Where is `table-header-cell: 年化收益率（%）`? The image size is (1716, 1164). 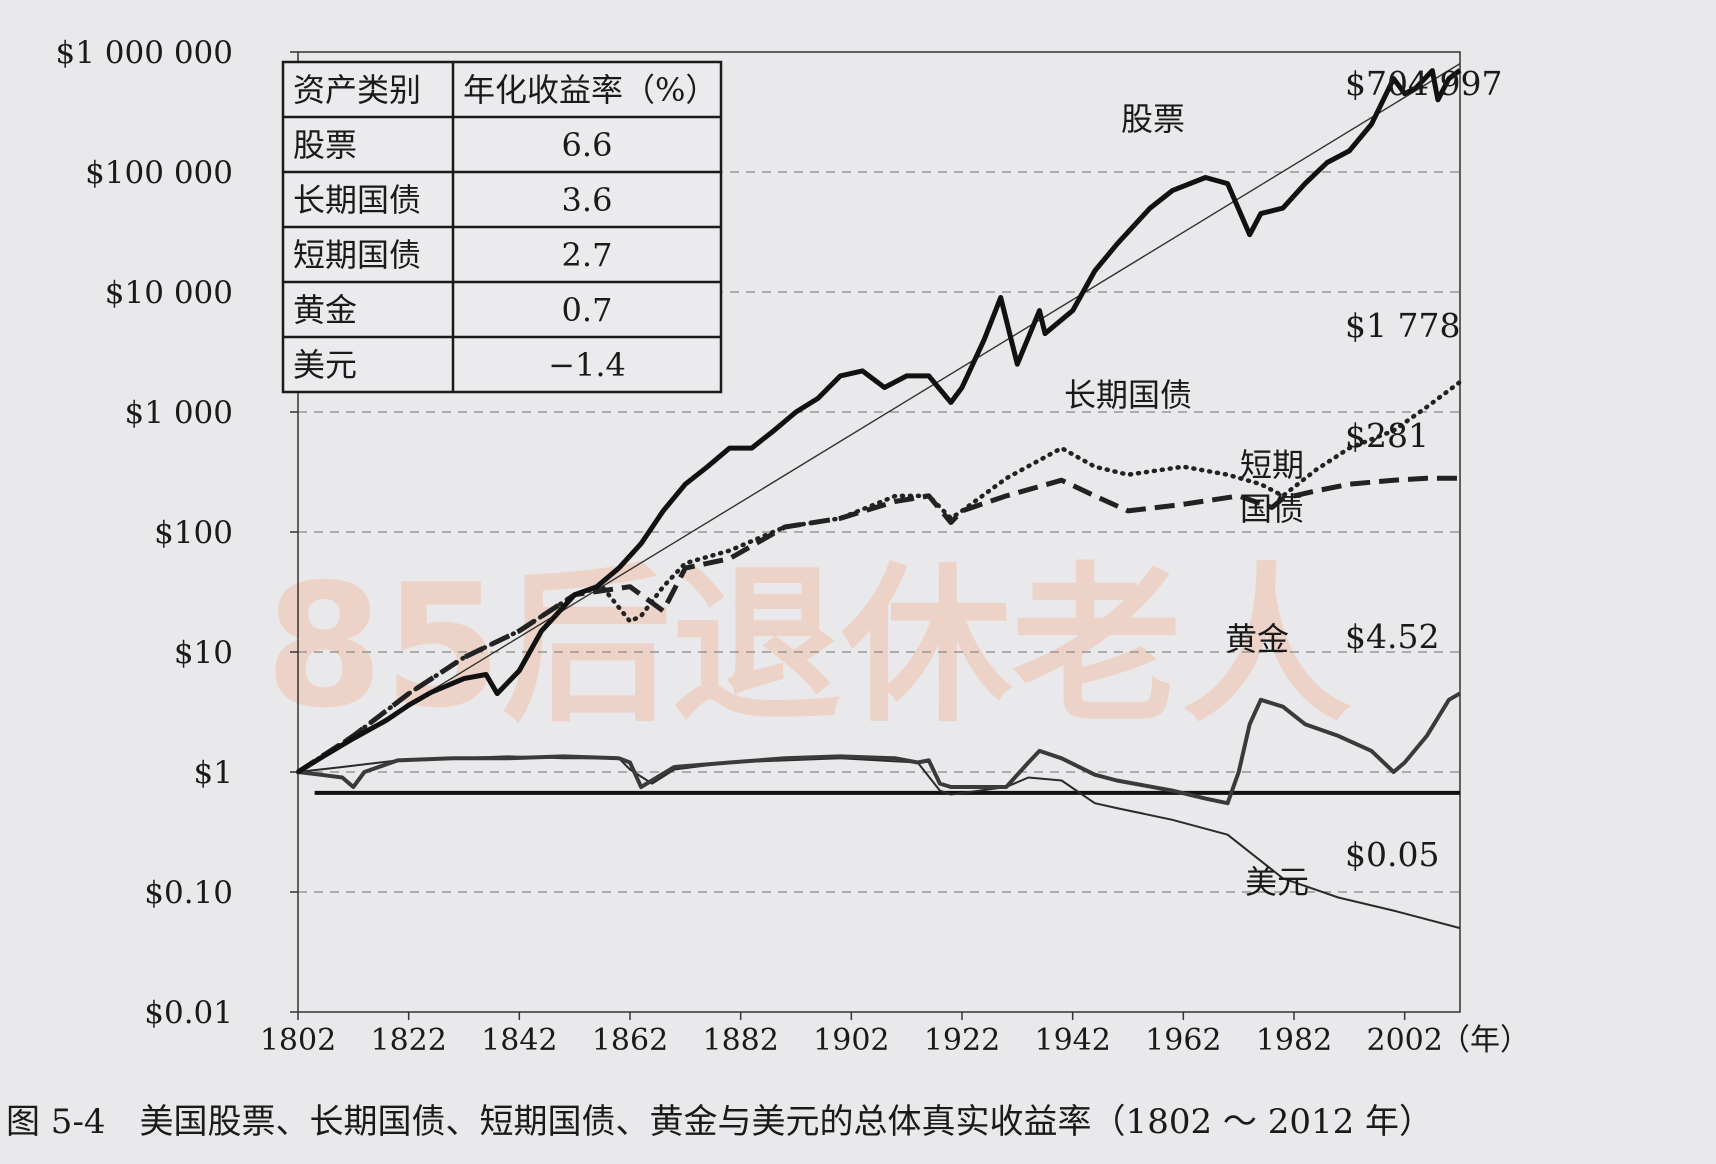
table-header-cell: 年化收益率（%） is located at coordinates (590, 90).